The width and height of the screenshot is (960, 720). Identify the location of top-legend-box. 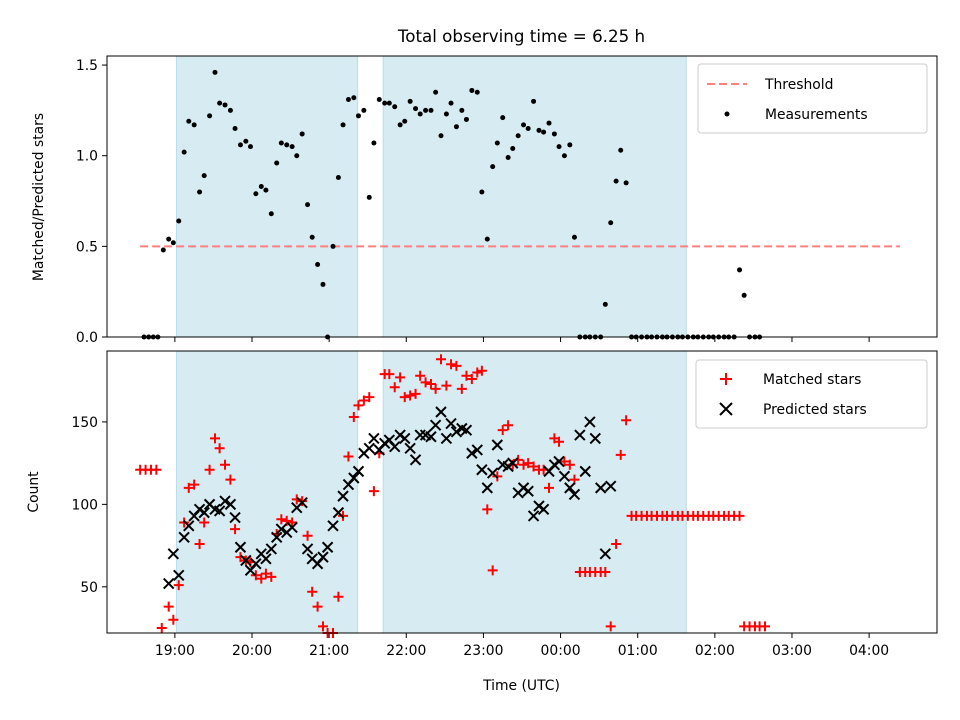
(812, 98).